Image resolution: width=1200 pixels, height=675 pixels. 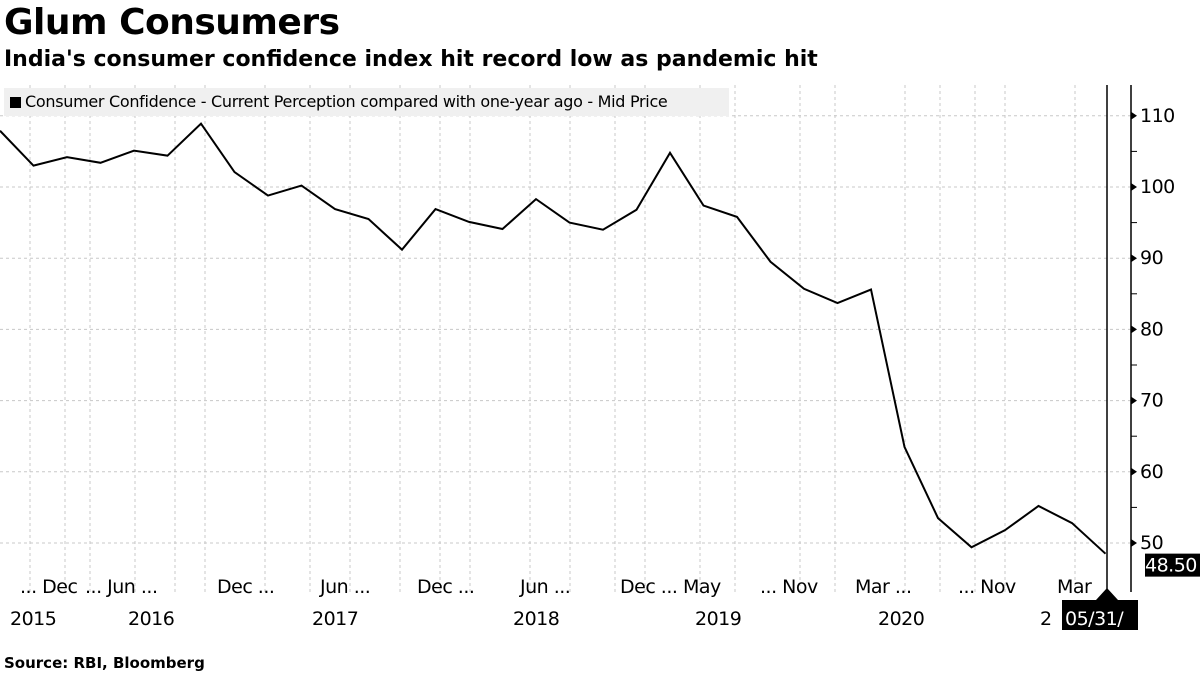 I want to click on y-tick-label: 70, so click(x=1151, y=401).